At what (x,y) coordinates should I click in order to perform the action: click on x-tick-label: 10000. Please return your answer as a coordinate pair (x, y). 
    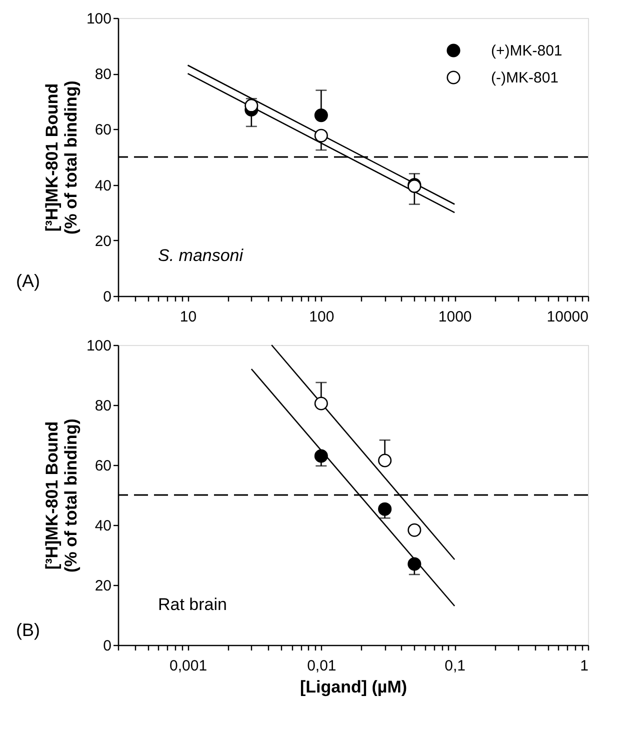
    Looking at the image, I should click on (567, 317).